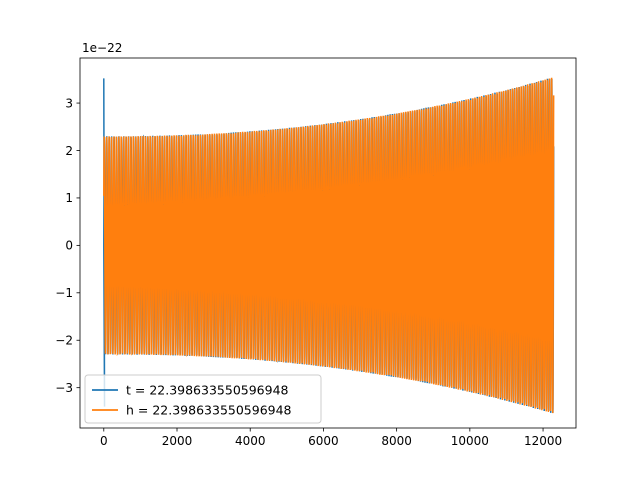  What do you see at coordinates (64, 341) in the screenshot?
I see `y-tick-label: −2` at bounding box center [64, 341].